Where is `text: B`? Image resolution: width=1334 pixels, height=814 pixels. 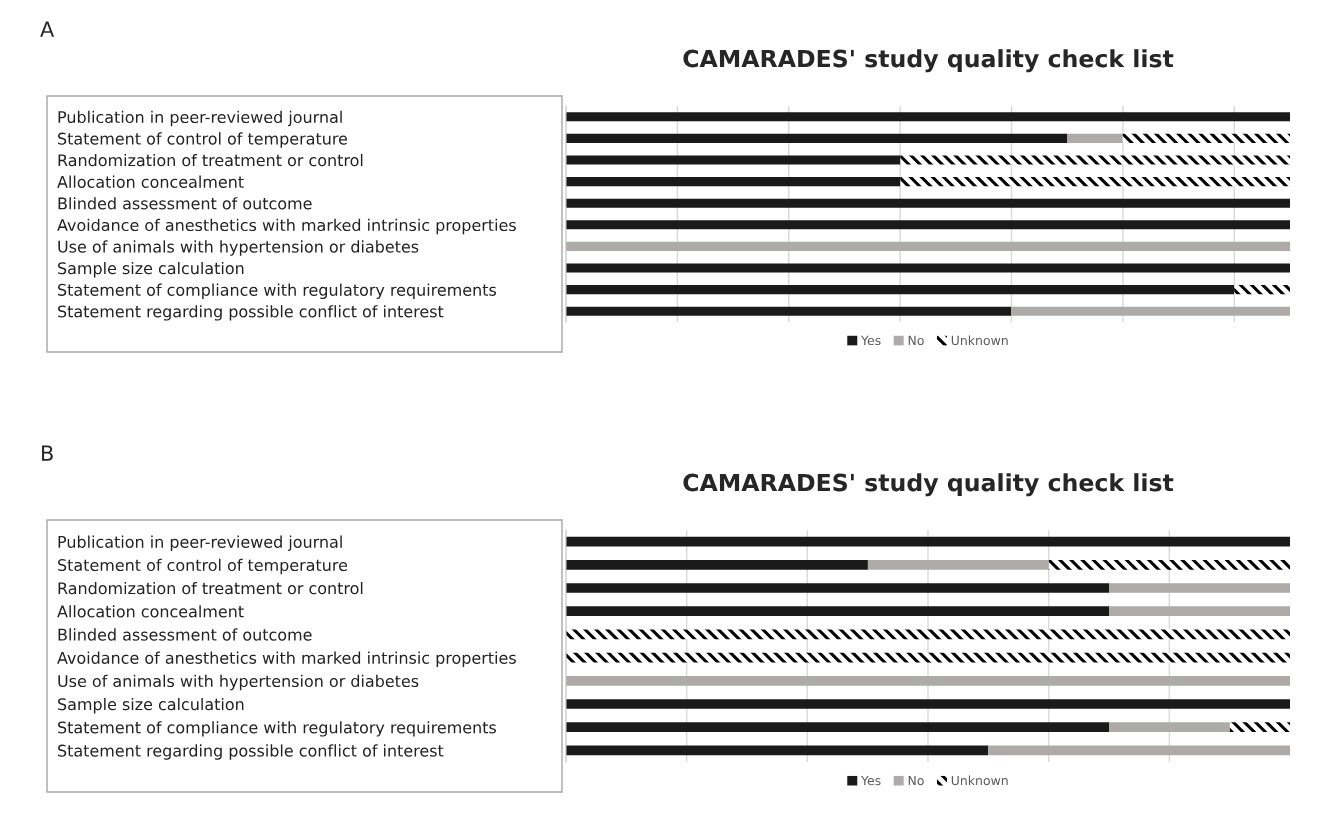 text: B is located at coordinates (47, 453).